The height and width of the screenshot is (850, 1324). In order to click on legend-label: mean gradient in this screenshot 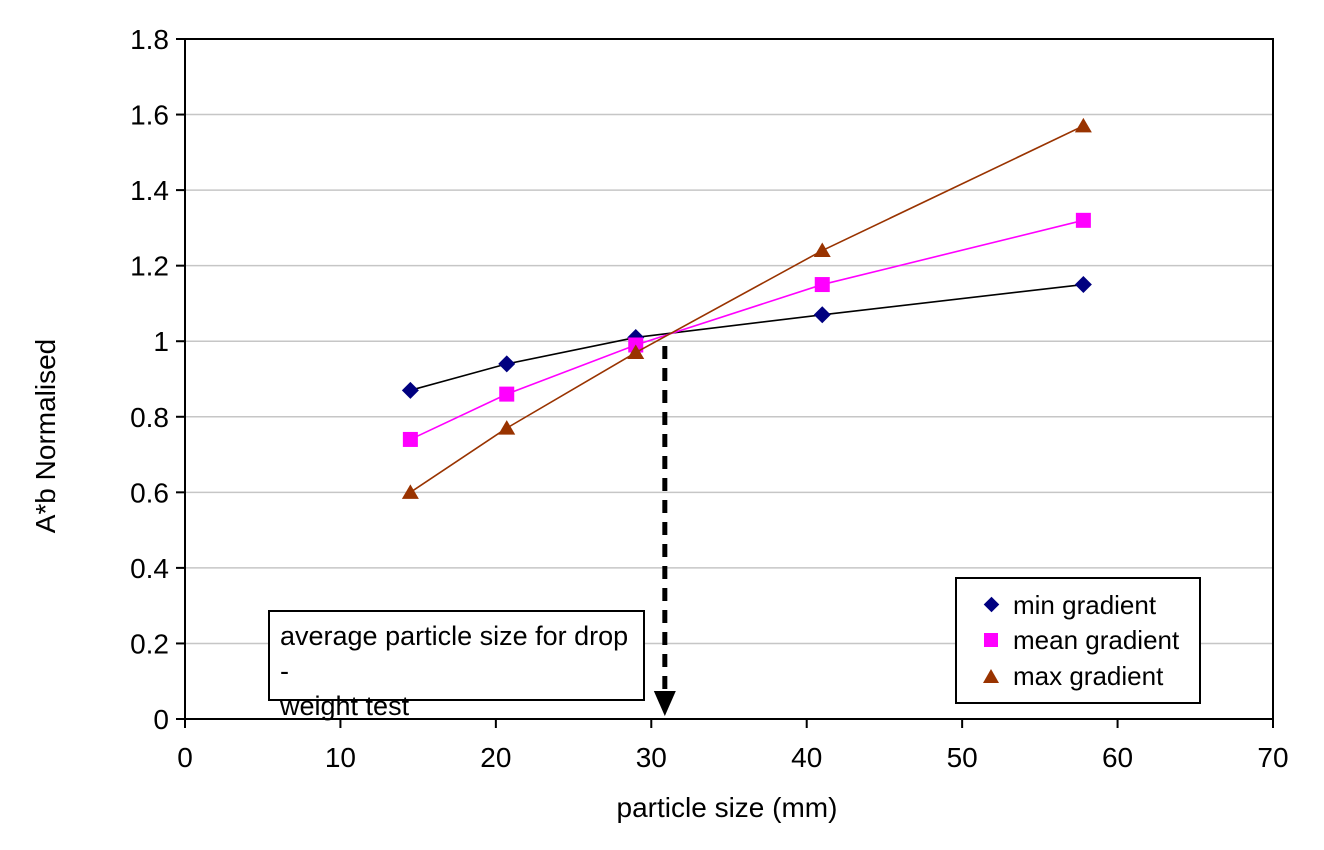, I will do `click(1096, 640)`.